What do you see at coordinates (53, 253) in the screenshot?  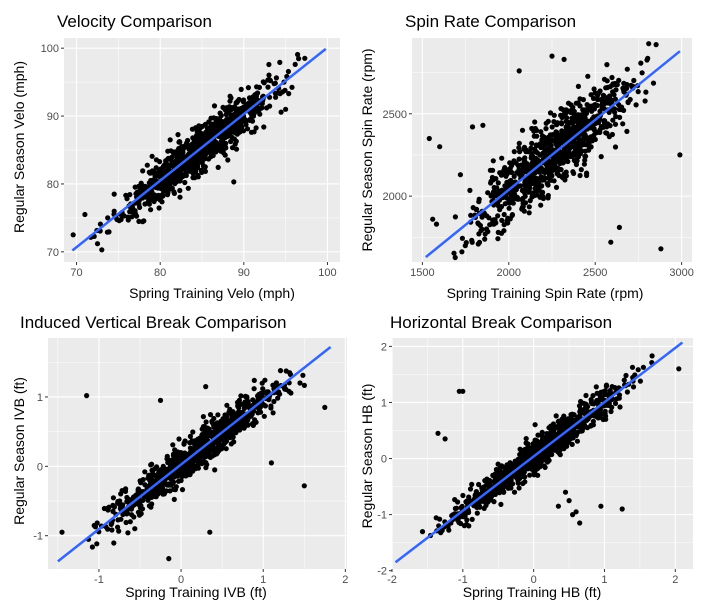 I see `y-tick-label: 70` at bounding box center [53, 253].